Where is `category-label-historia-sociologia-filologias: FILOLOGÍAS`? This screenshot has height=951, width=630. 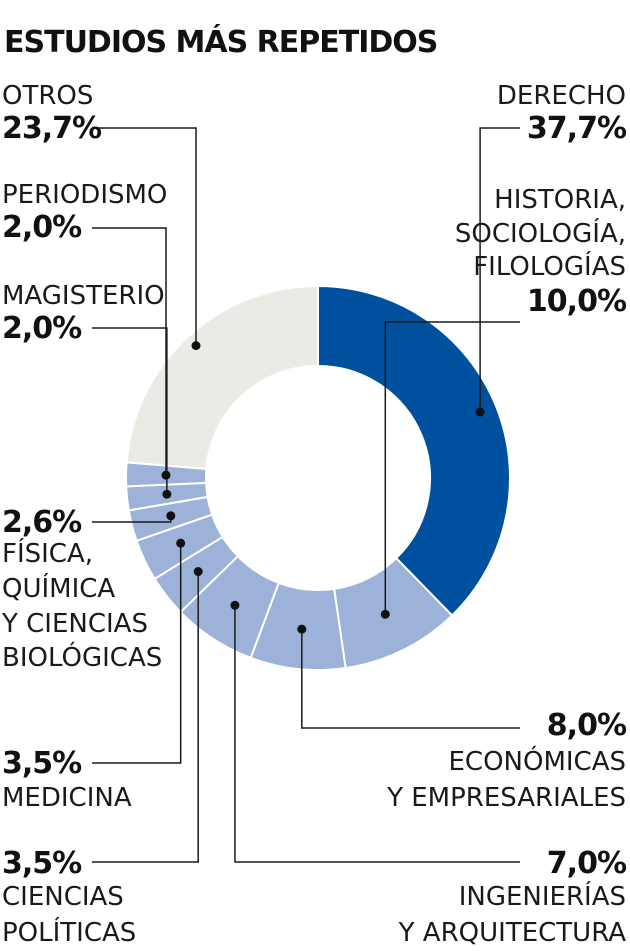 category-label-historia-sociologia-filologias: FILOLOGÍAS is located at coordinates (549, 266).